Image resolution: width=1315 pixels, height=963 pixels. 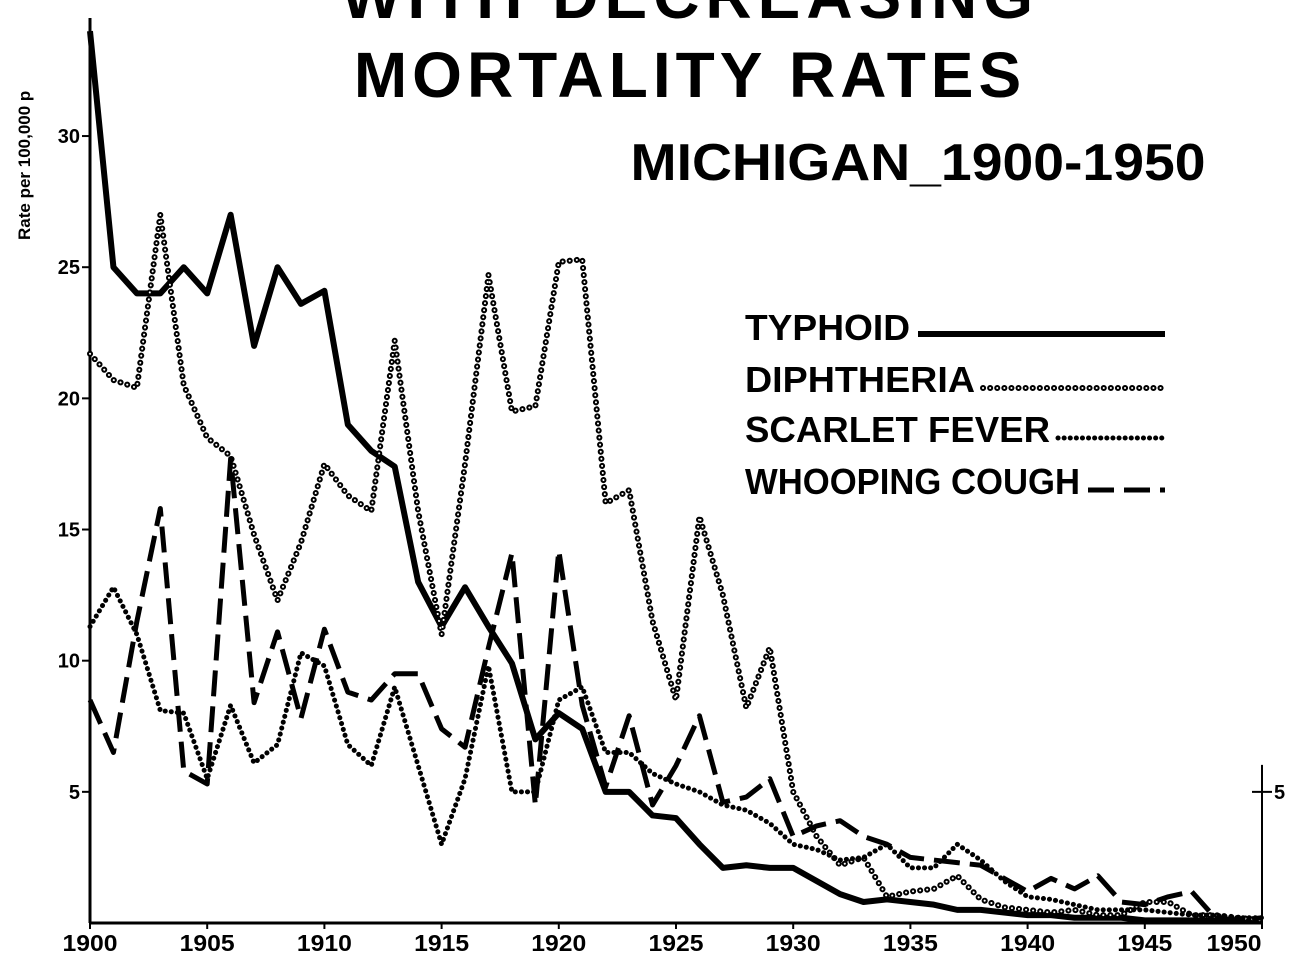 I want to click on x-tick-label: 1910, so click(x=324, y=943).